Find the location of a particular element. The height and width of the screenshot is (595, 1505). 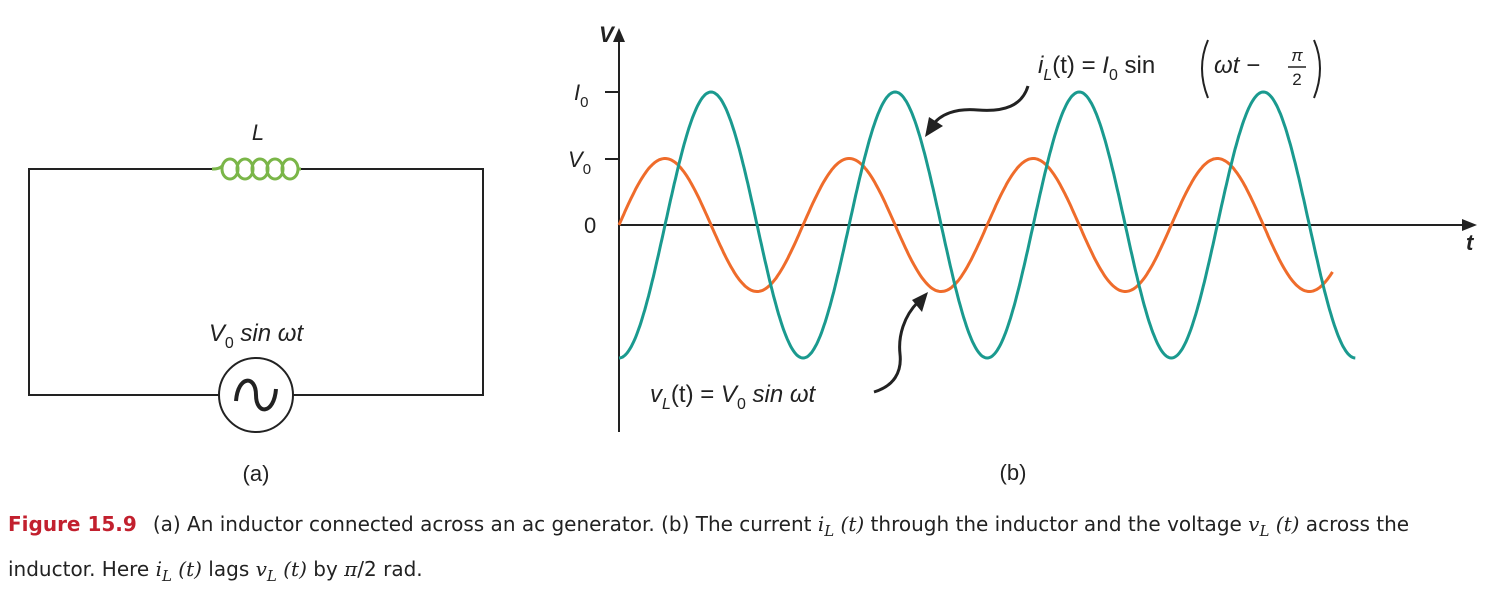

x-axis-label: t is located at coordinates (1470, 242).